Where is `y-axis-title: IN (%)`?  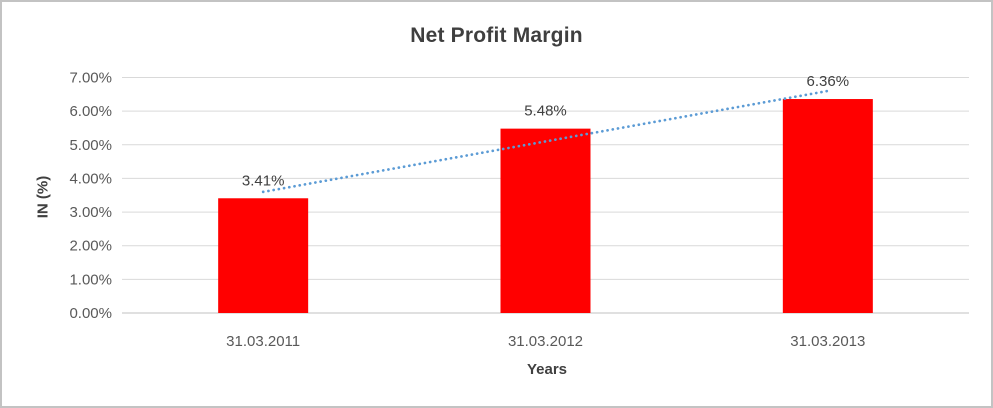
y-axis-title: IN (%) is located at coordinates (43, 197).